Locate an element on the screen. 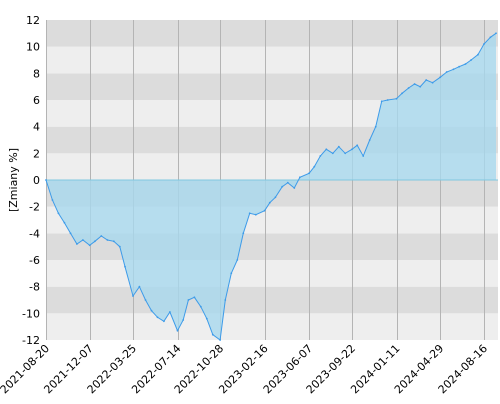 The width and height of the screenshot is (500, 404). y-axis-label: [Zmiany %] is located at coordinates (13, 180).